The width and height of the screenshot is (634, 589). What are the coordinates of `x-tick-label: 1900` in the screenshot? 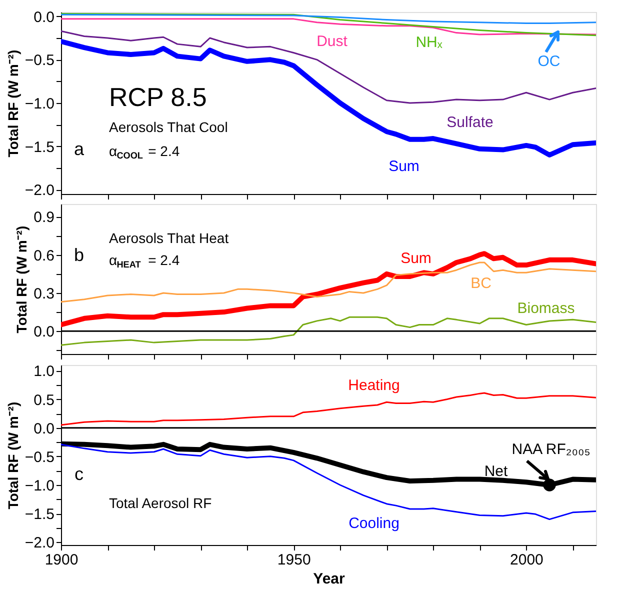 It's located at (61, 560).